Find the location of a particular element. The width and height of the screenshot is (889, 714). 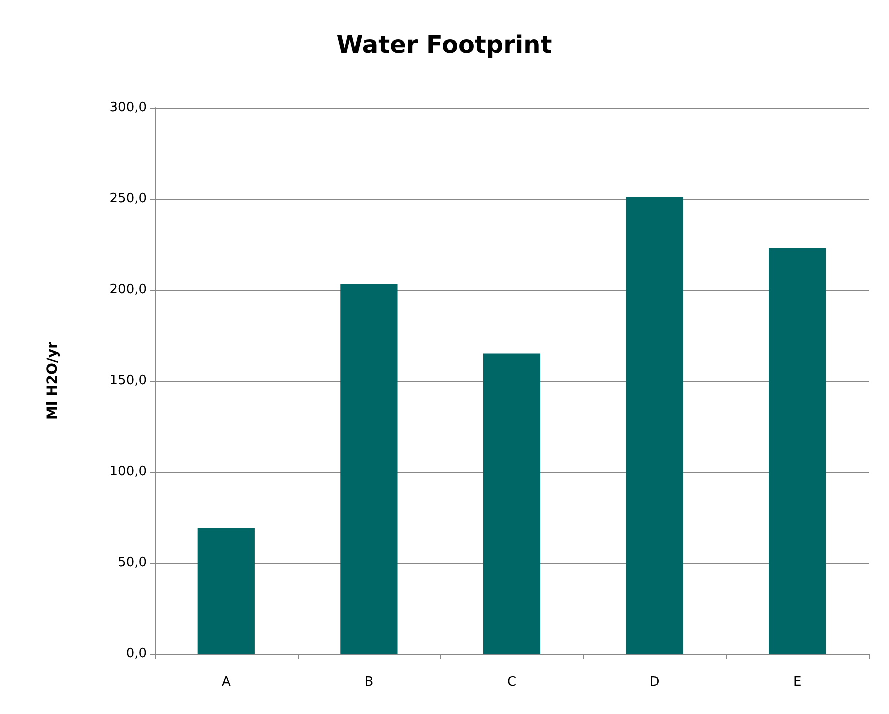

x-tick-label: E is located at coordinates (797, 682).